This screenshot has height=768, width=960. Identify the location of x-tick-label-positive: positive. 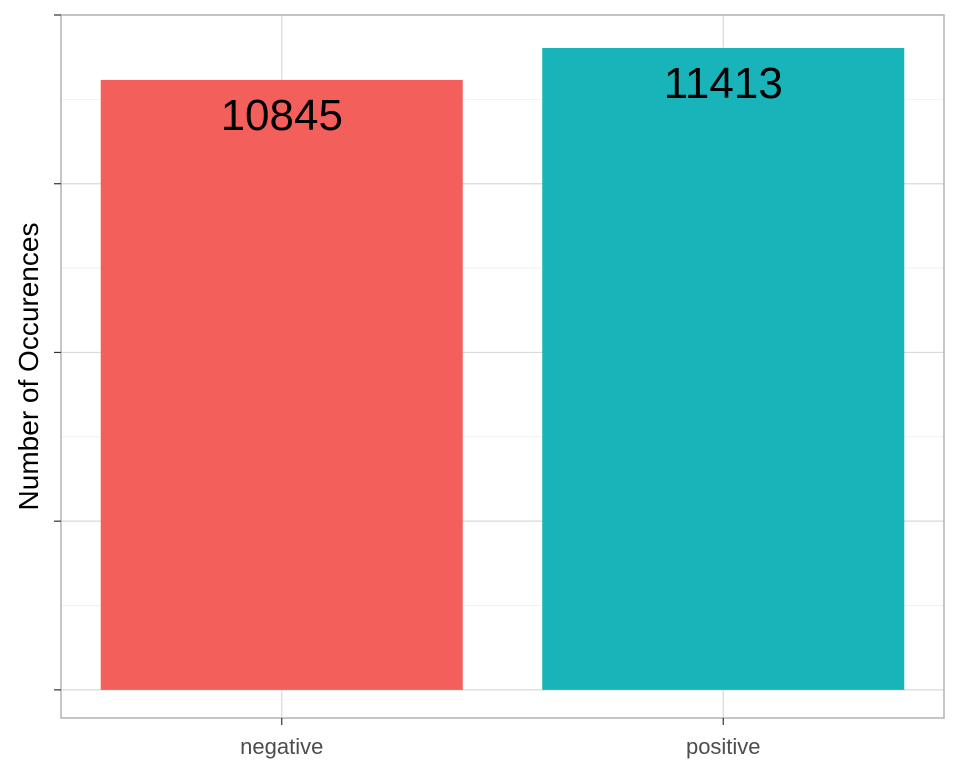
(723, 746).